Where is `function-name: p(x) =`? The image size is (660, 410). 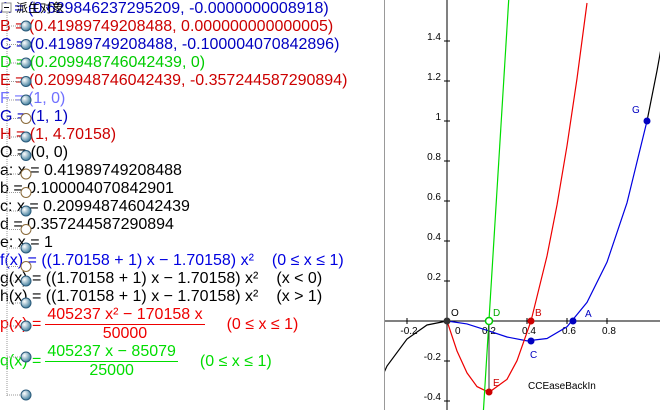 function-name: p(x) = is located at coordinates (21, 324).